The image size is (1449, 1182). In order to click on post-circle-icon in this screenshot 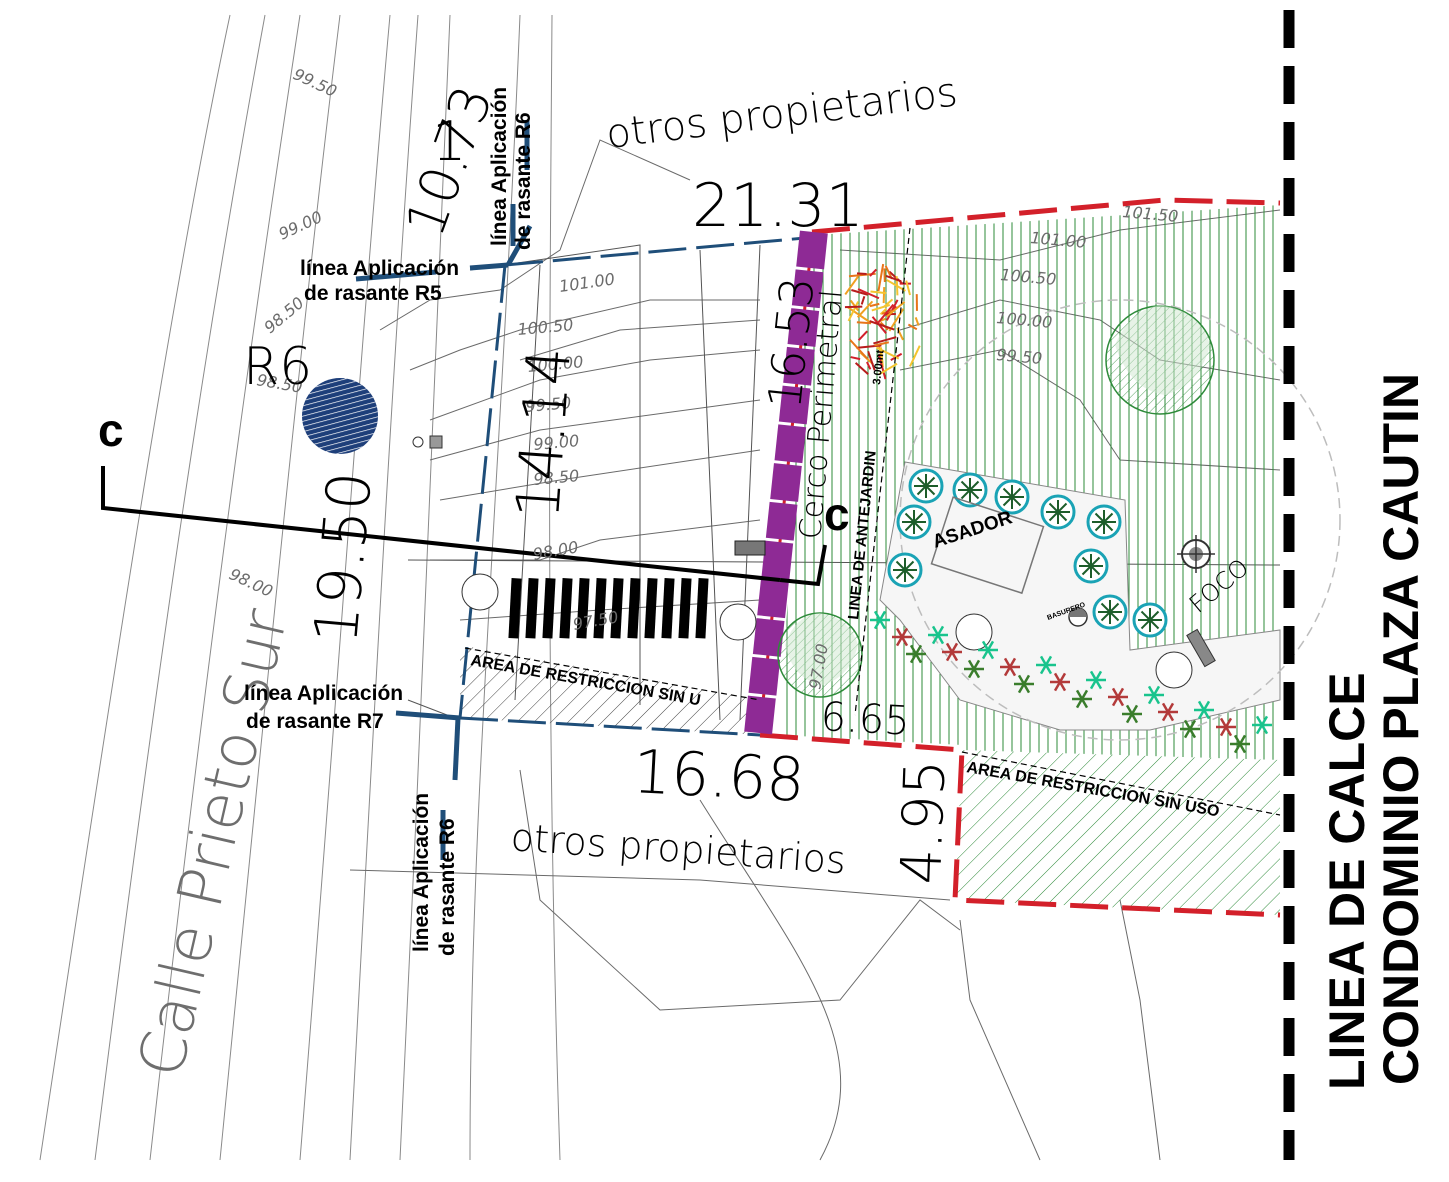, I will do `click(418, 442)`.